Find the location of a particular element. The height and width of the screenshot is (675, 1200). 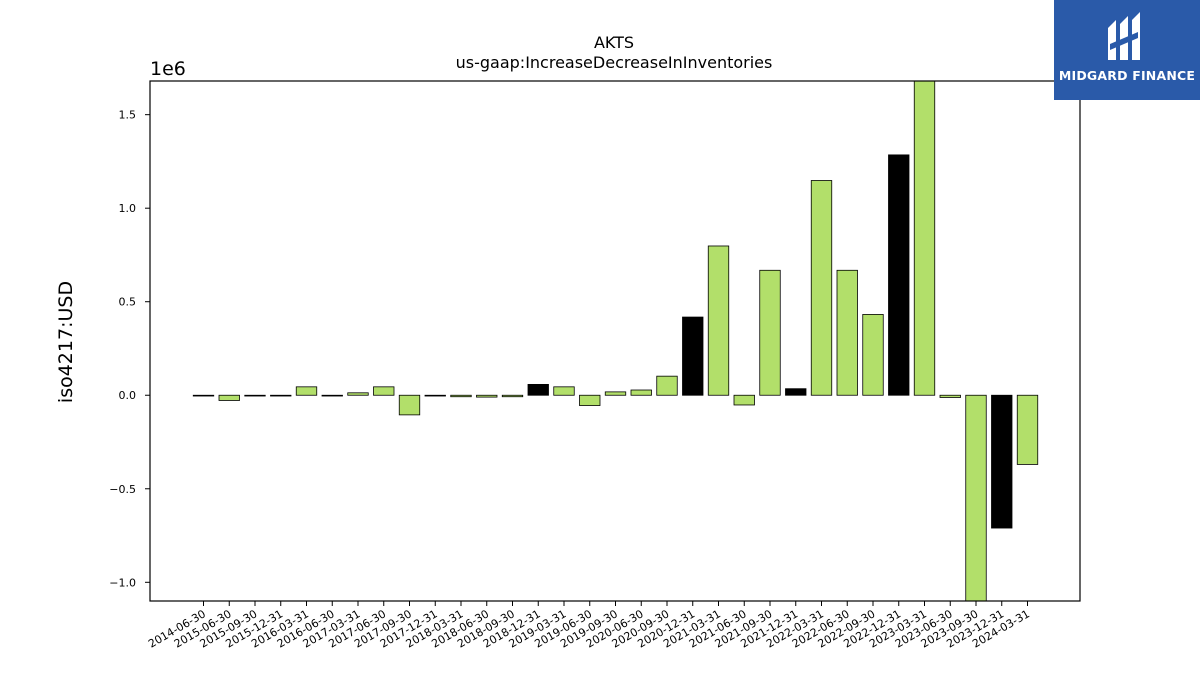

chart-subtitle: us-gaap:IncreaseDecreaseInInventories is located at coordinates (614, 62).